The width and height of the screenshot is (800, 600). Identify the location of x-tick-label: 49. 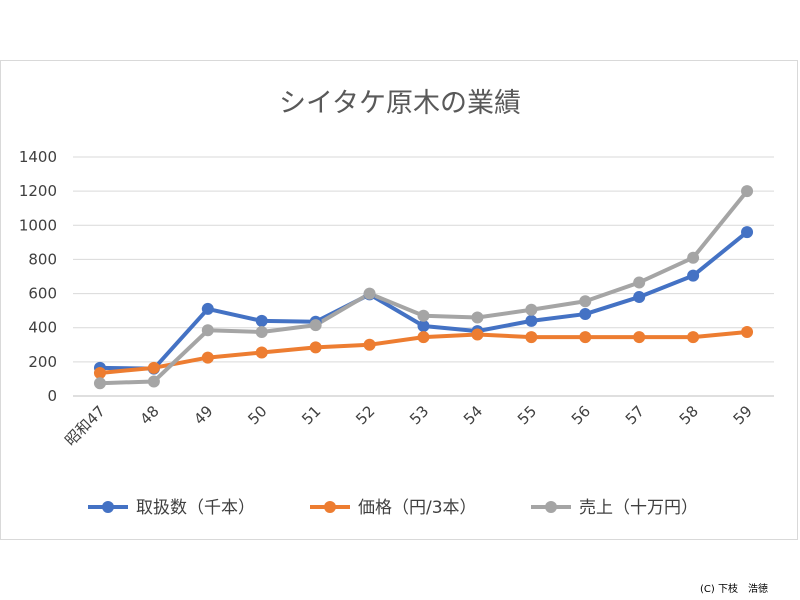
(203, 415).